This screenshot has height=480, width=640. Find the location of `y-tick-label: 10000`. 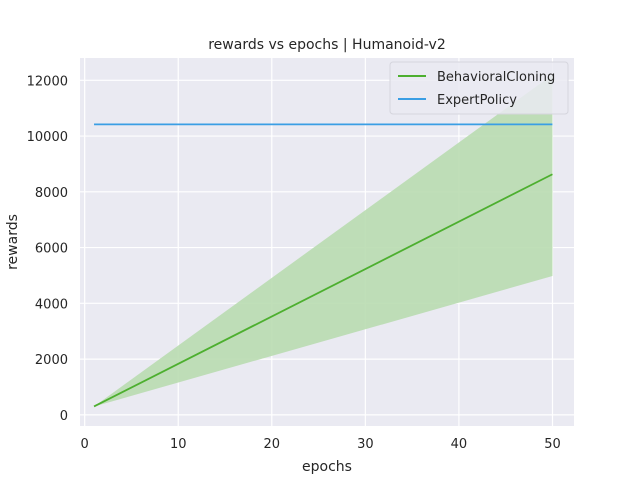

y-tick-label: 10000 is located at coordinates (47, 137).